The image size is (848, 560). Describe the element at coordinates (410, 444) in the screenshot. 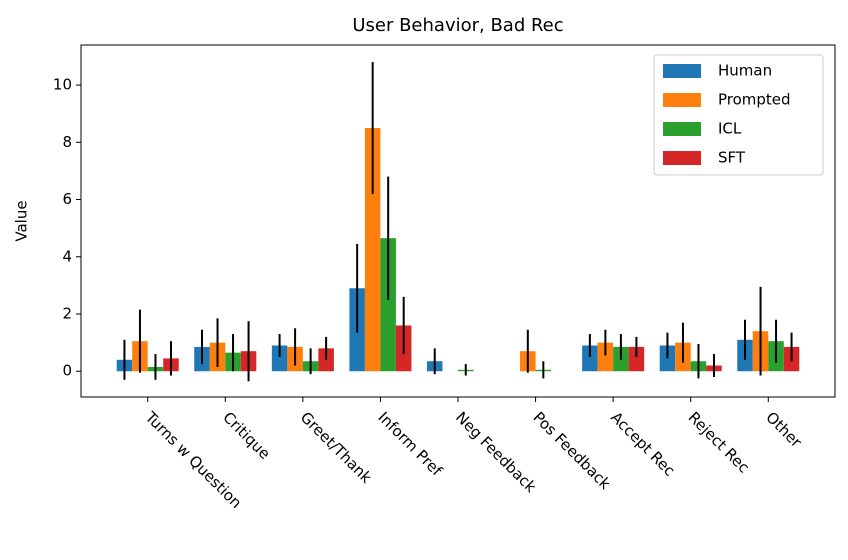

I see `x-tick-label: Inform Pref` at that location.